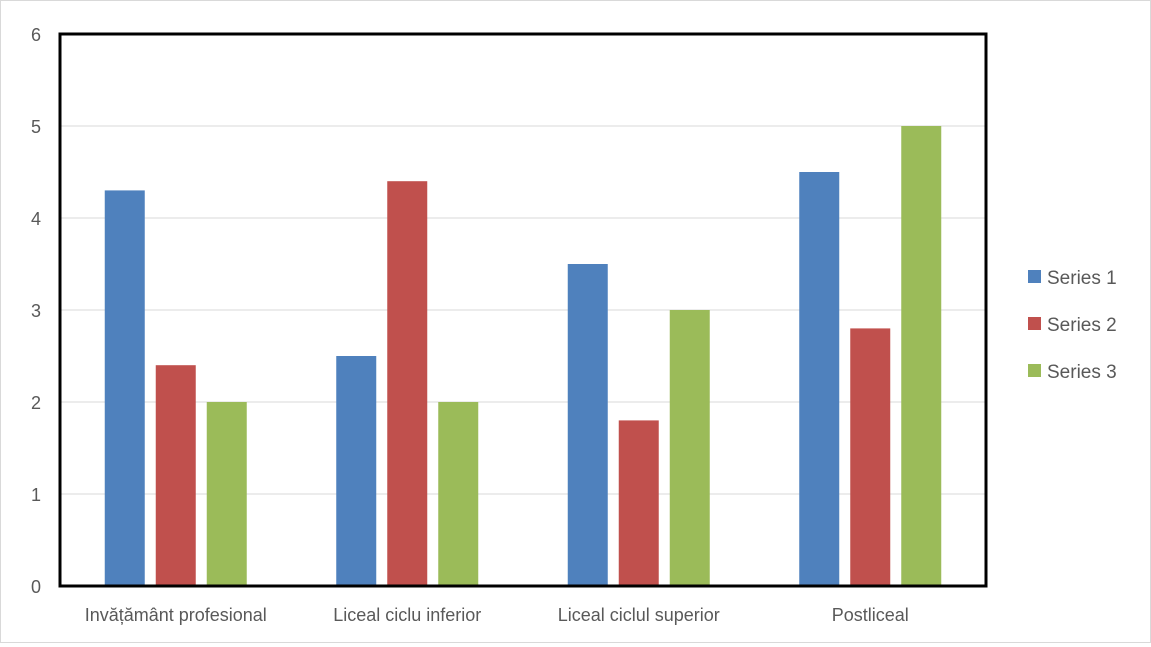  Describe the element at coordinates (36, 35) in the screenshot. I see `y-tick-label: 6` at that location.